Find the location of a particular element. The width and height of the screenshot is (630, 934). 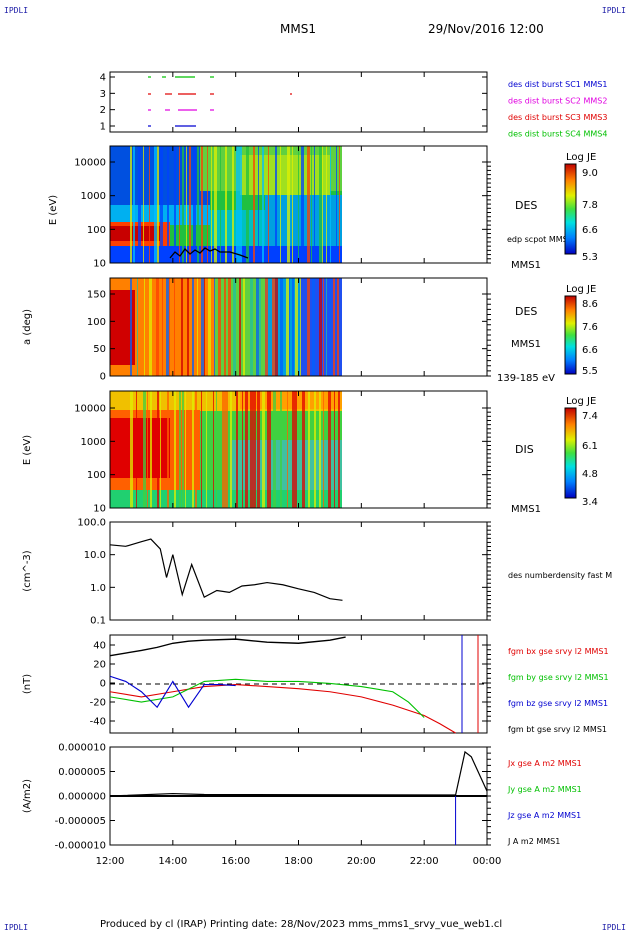

des-pitch-range-label: 139-185 eV is located at coordinates (526, 378).